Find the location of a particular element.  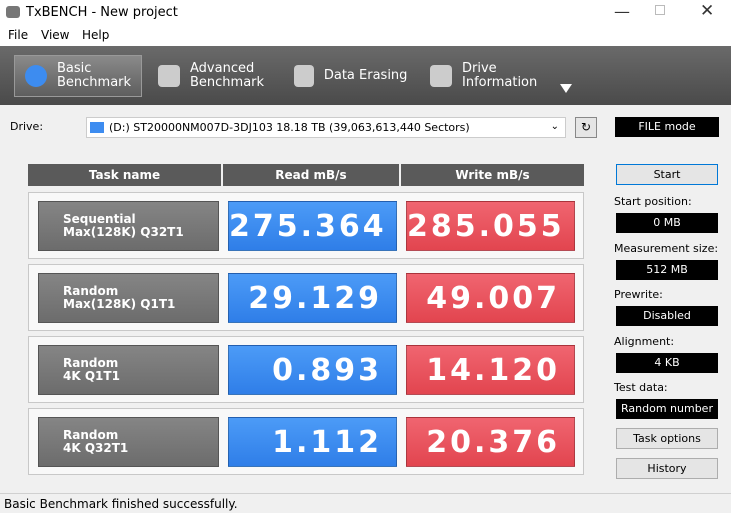

column-header: Task name is located at coordinates (124, 175).